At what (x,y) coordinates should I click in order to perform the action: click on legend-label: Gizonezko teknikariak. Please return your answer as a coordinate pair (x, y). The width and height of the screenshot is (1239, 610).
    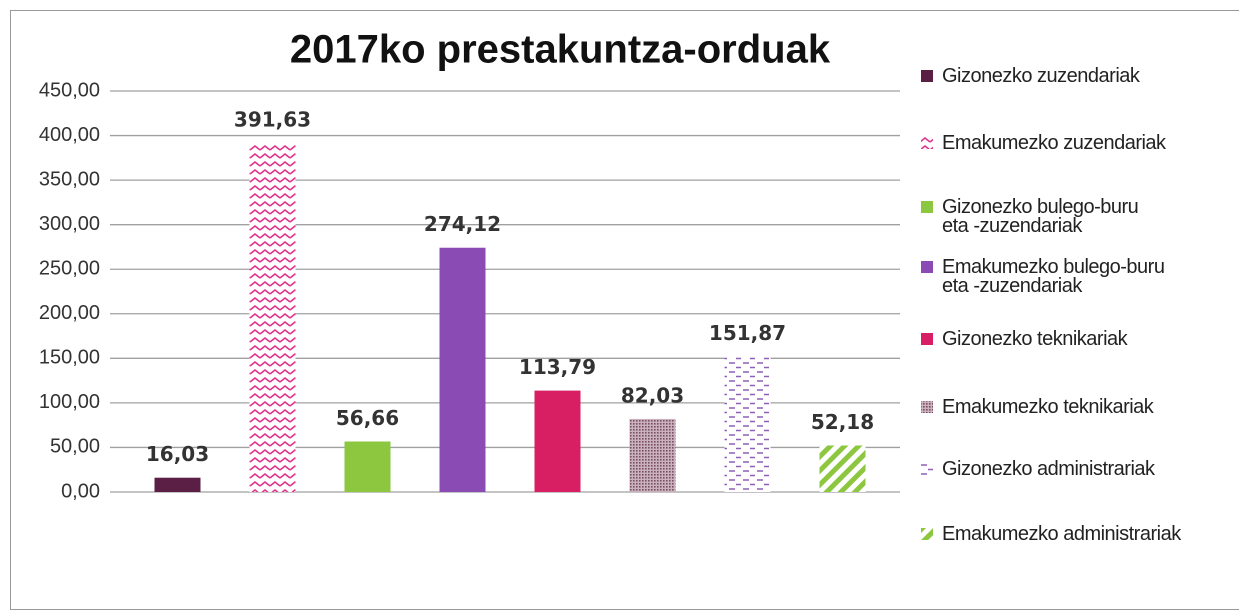
    Looking at the image, I should click on (1035, 339).